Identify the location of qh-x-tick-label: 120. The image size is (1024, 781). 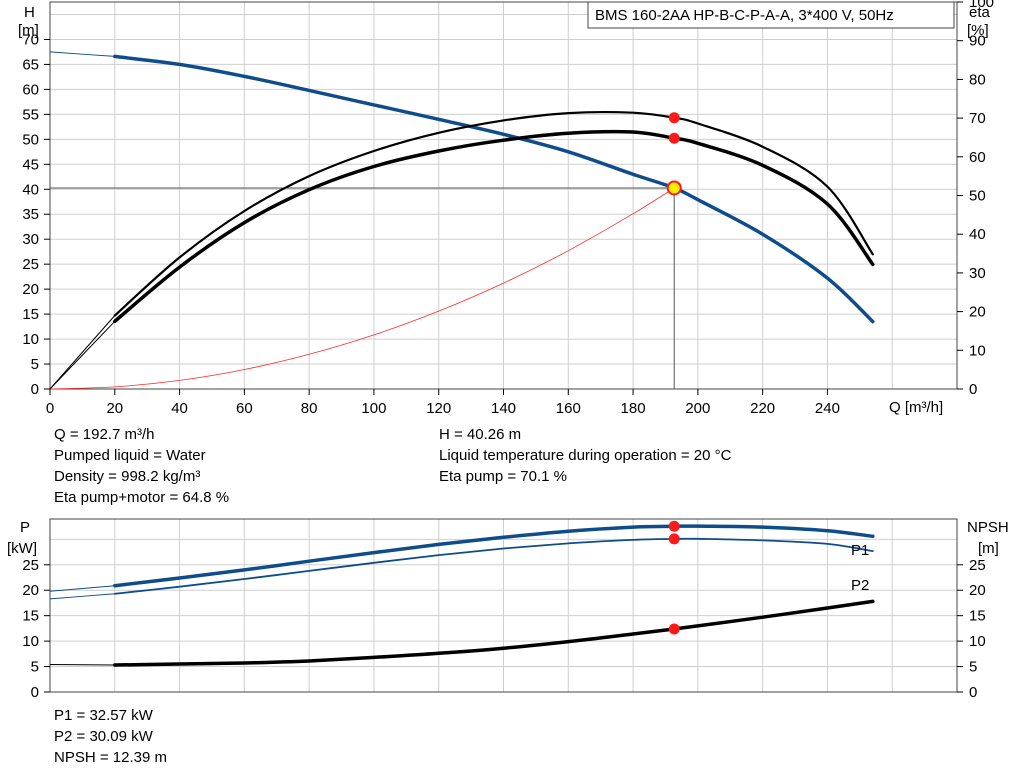
(438, 408).